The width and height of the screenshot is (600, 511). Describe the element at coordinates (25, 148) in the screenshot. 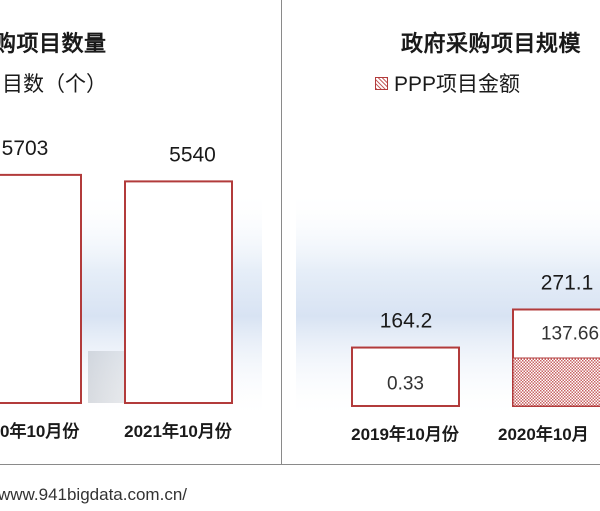

I see `data-label-count-0: 5703` at that location.